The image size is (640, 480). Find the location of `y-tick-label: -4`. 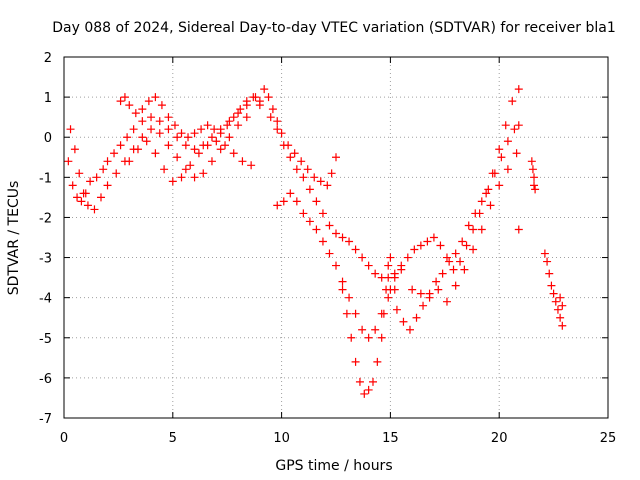

y-tick-label: -4 is located at coordinates (45, 299).